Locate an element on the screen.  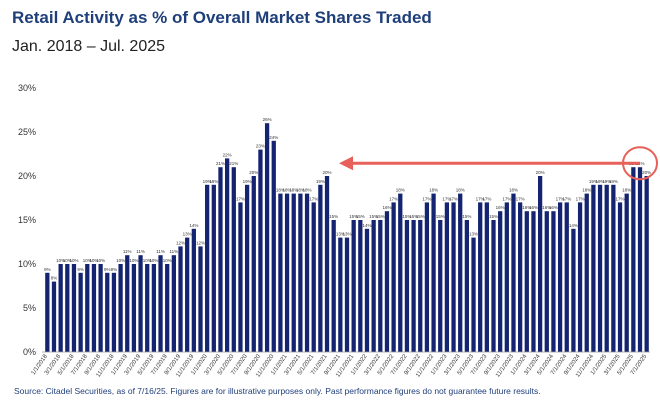
y-tick-label: 10% is located at coordinates (27, 264).